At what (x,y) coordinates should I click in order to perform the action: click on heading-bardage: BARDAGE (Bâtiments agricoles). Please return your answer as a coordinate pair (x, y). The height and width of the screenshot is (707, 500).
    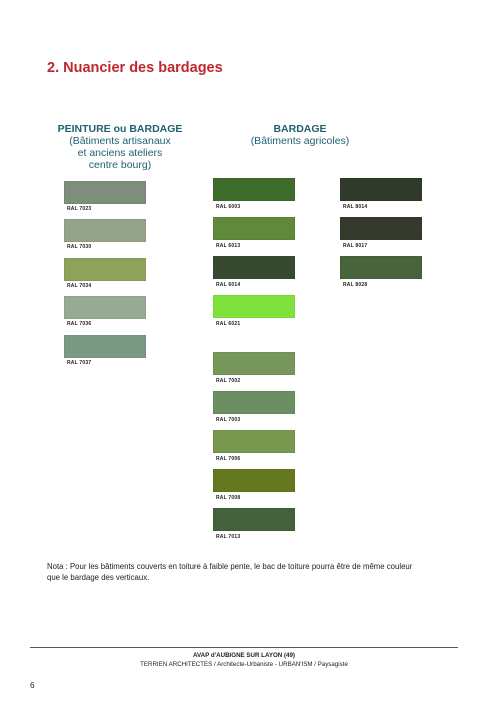
    Looking at the image, I should click on (300, 135).